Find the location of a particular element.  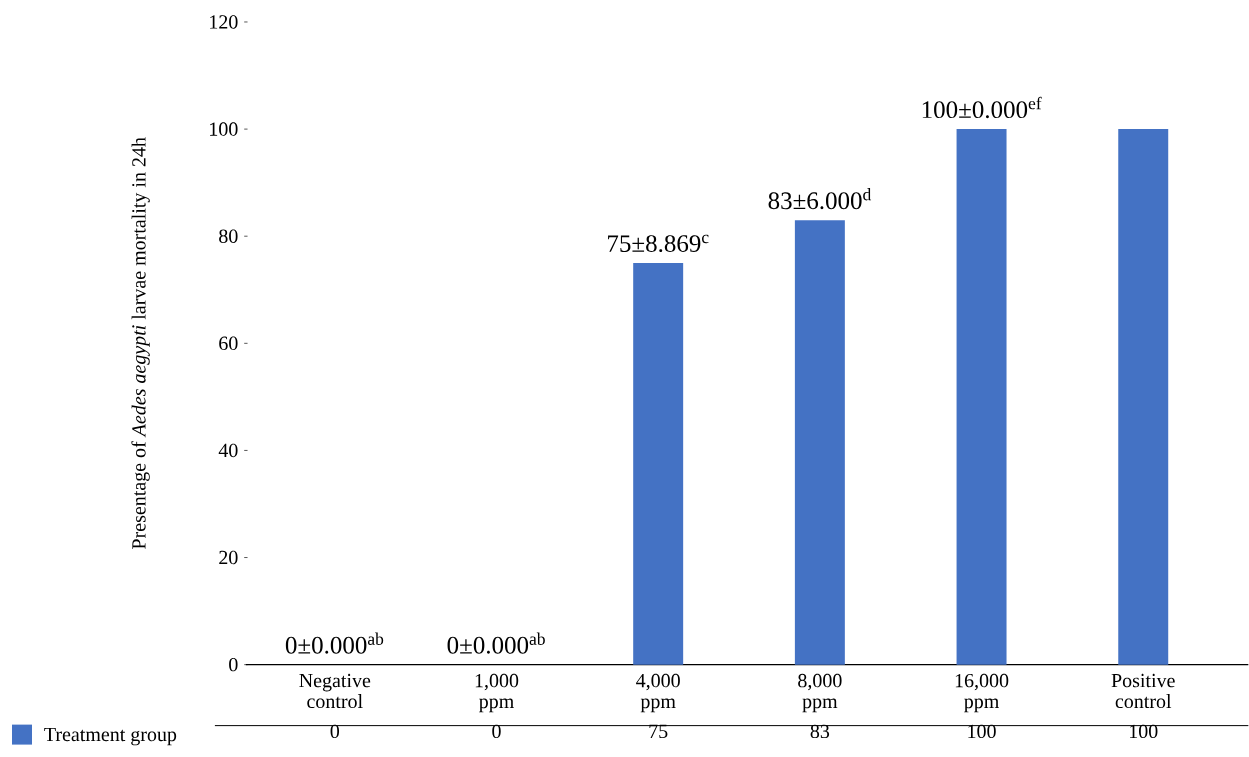

x-tick-label: 8,000 ppm is located at coordinates (820, 693).